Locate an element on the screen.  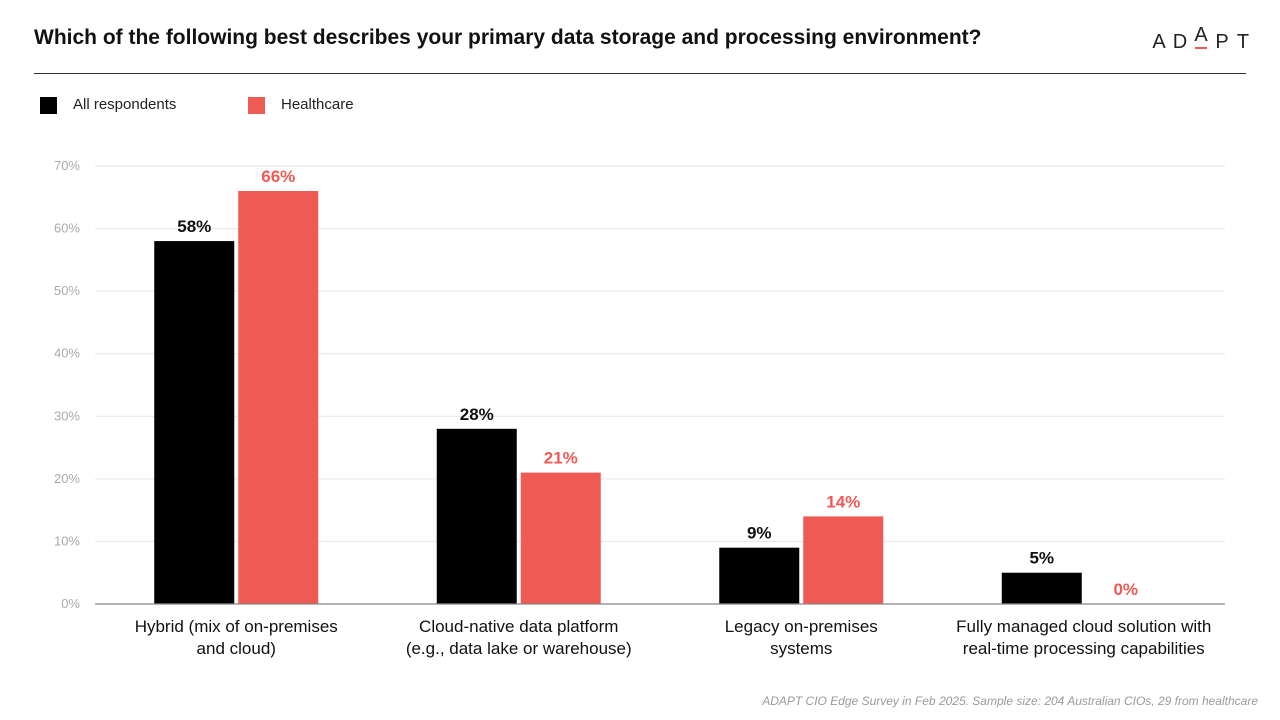
header-divider is located at coordinates (640, 73).